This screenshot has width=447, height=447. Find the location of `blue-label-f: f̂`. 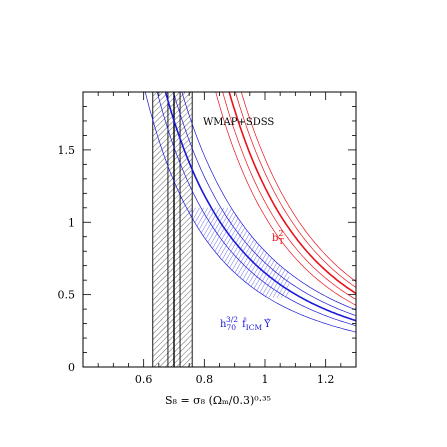

blue-label-f: f̂ is located at coordinates (244, 324).